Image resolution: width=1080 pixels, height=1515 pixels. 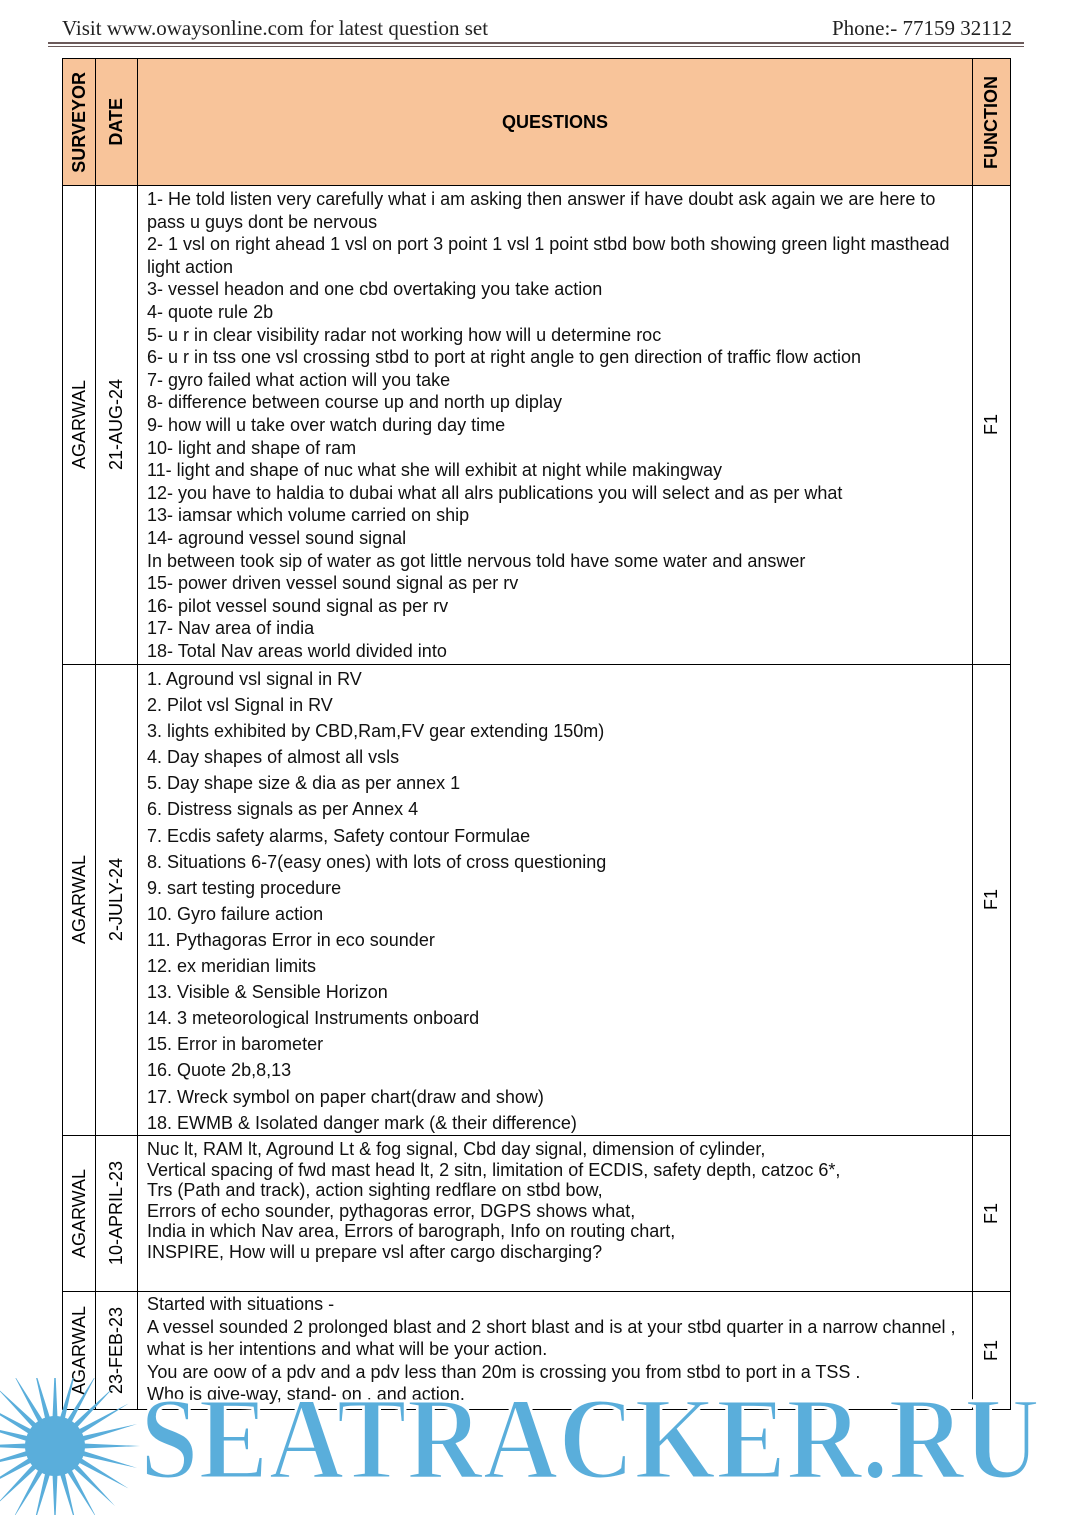 I want to click on cell: 2-JULY-24, so click(x=116, y=900).